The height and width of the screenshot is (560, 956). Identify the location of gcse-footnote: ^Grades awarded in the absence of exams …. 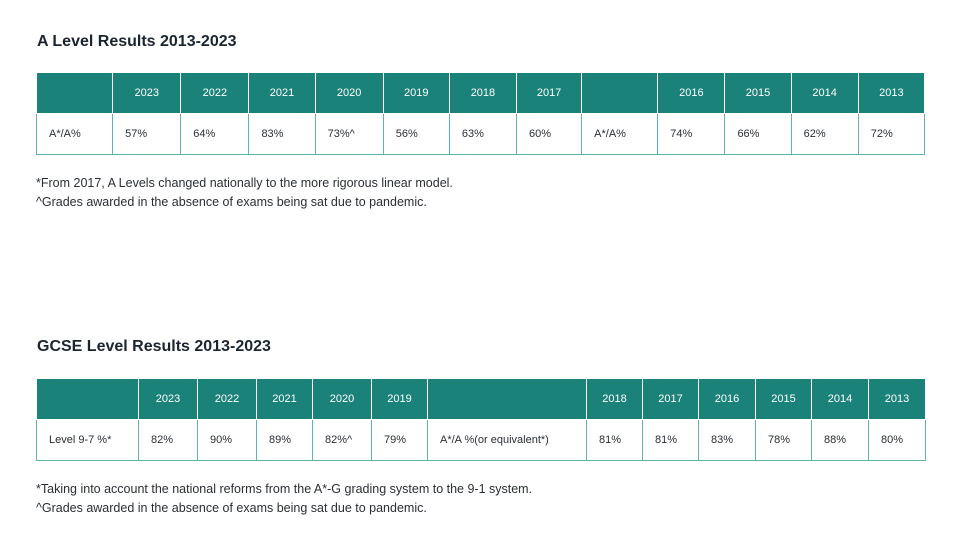
(231, 508).